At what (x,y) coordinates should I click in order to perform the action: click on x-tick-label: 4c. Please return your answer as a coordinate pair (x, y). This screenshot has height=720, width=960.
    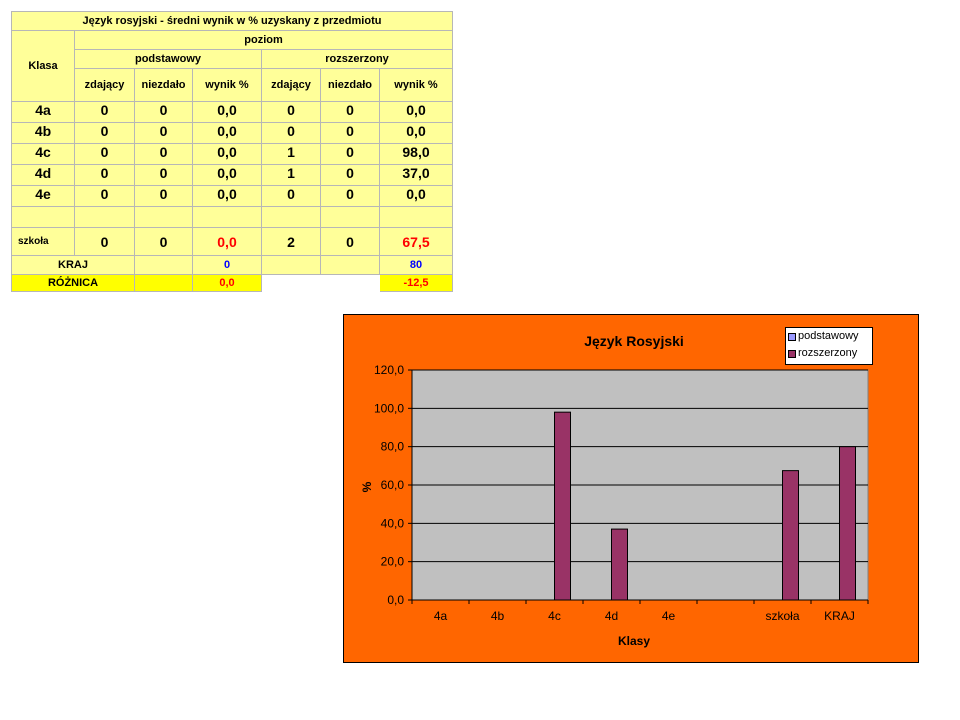
    Looking at the image, I should click on (554, 616).